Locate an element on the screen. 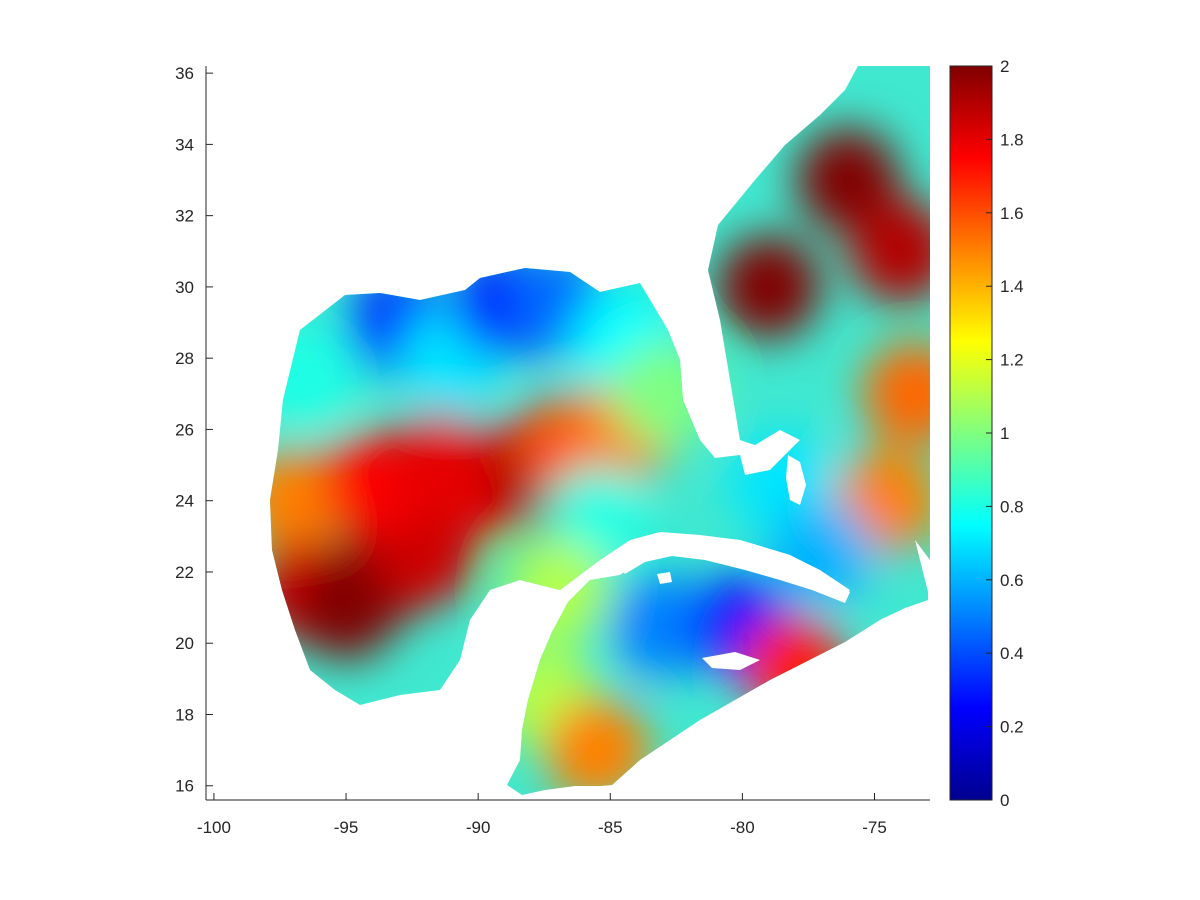 The image size is (1200, 900). y-tick-label: 30 is located at coordinates (184, 287).